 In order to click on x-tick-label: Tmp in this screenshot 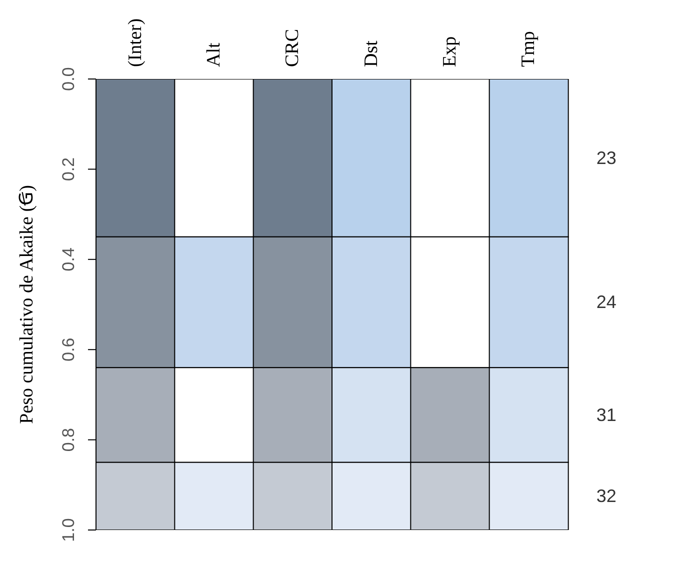, I will do `click(529, 49)`.